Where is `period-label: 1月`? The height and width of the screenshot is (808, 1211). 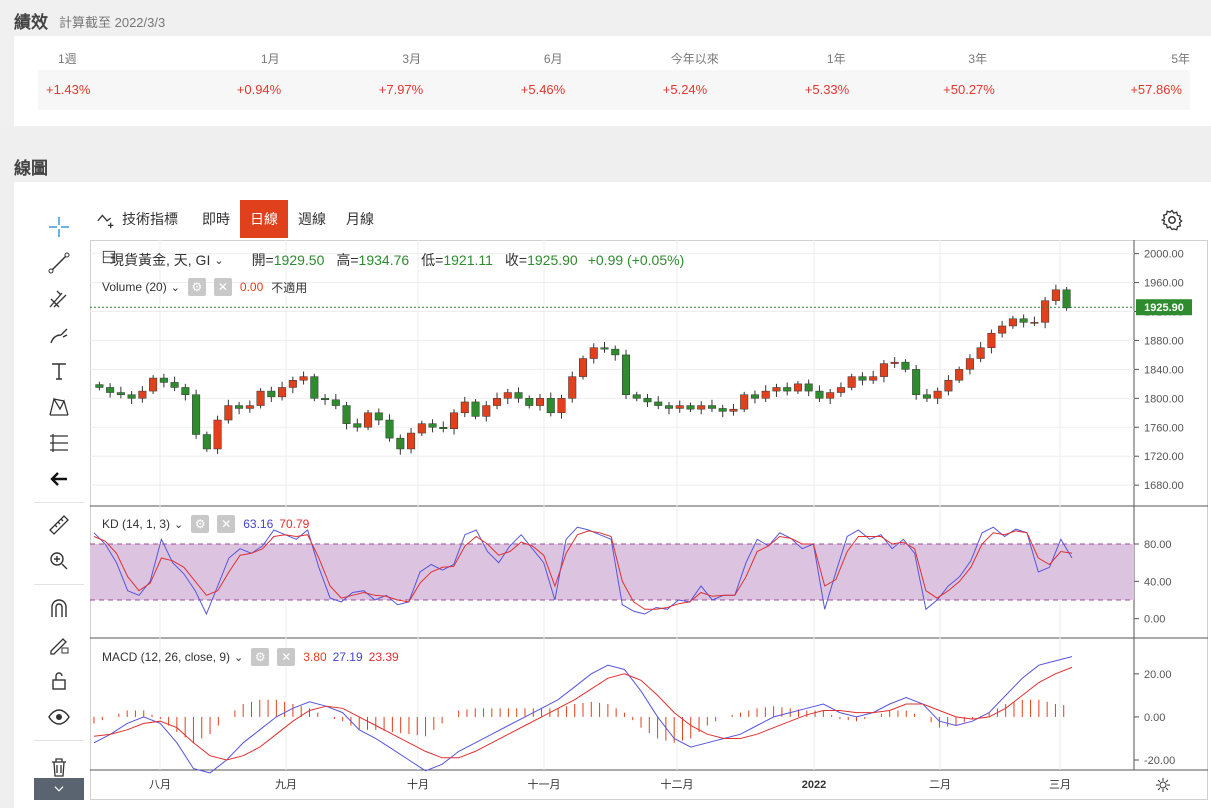
period-label: 1月 is located at coordinates (270, 59).